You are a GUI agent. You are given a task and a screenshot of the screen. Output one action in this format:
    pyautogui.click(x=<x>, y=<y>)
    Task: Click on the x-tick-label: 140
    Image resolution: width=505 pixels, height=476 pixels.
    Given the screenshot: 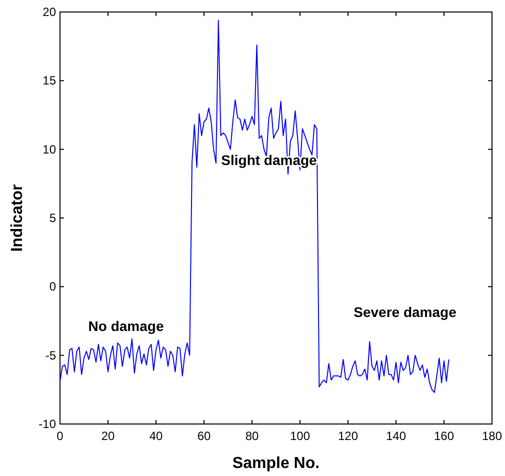 What is the action you would take?
    pyautogui.click(x=396, y=436)
    